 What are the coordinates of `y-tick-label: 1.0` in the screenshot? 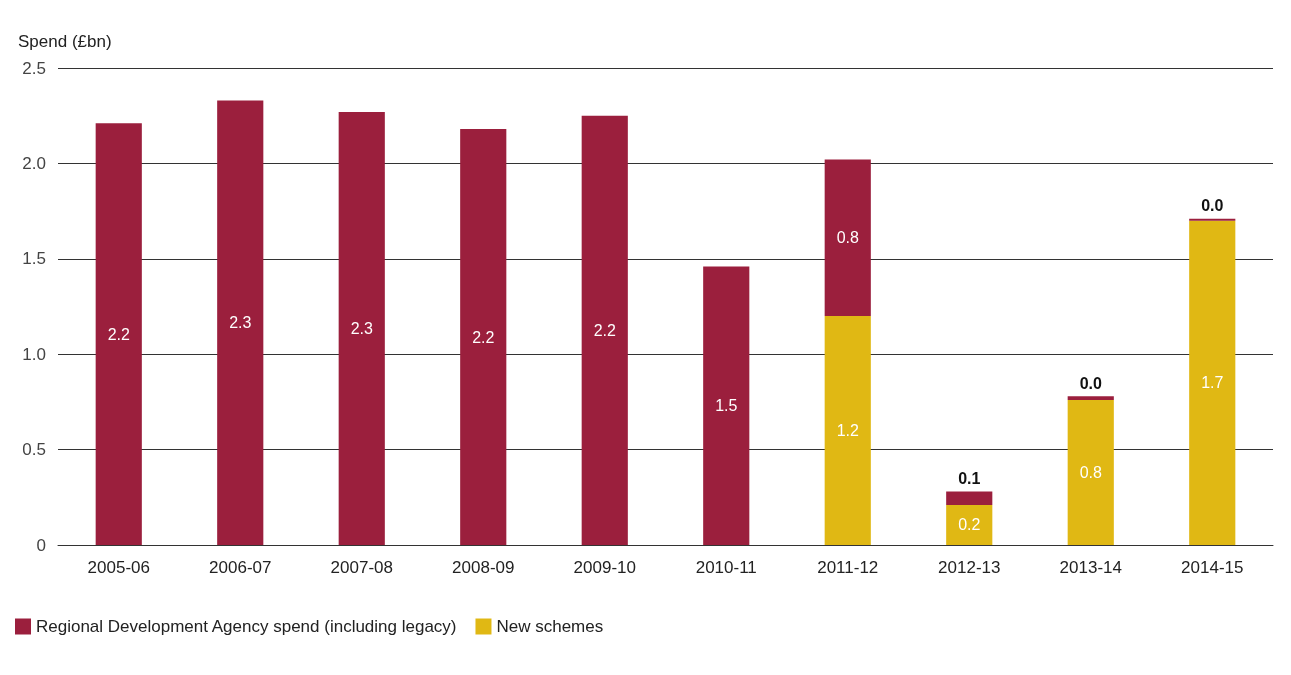 It's located at (34, 354).